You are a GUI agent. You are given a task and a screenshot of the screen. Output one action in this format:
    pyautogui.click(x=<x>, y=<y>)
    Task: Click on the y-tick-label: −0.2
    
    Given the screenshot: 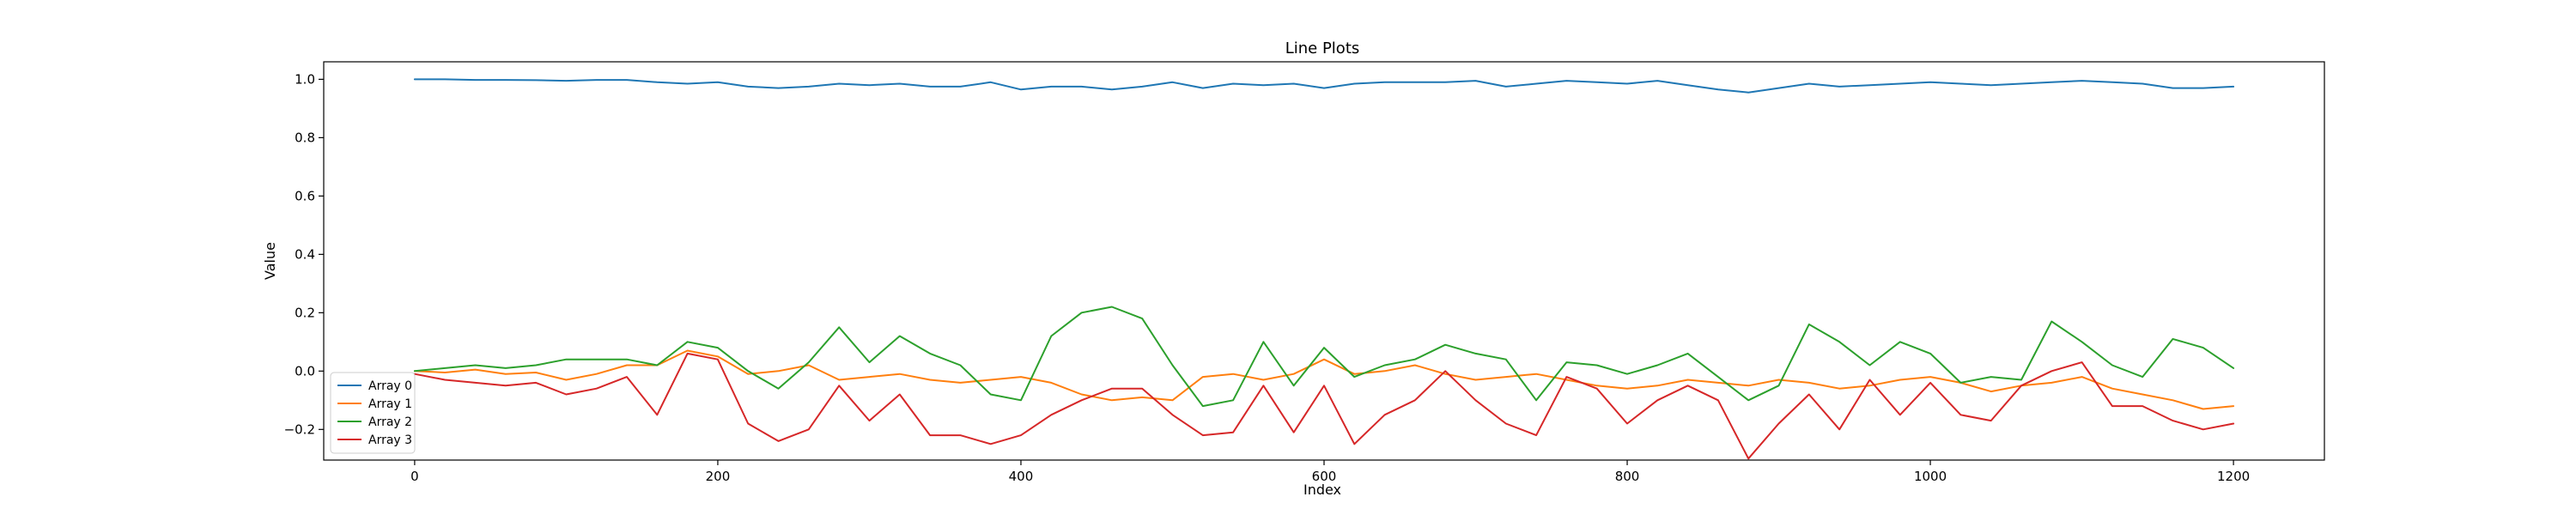 What is the action you would take?
    pyautogui.click(x=300, y=429)
    